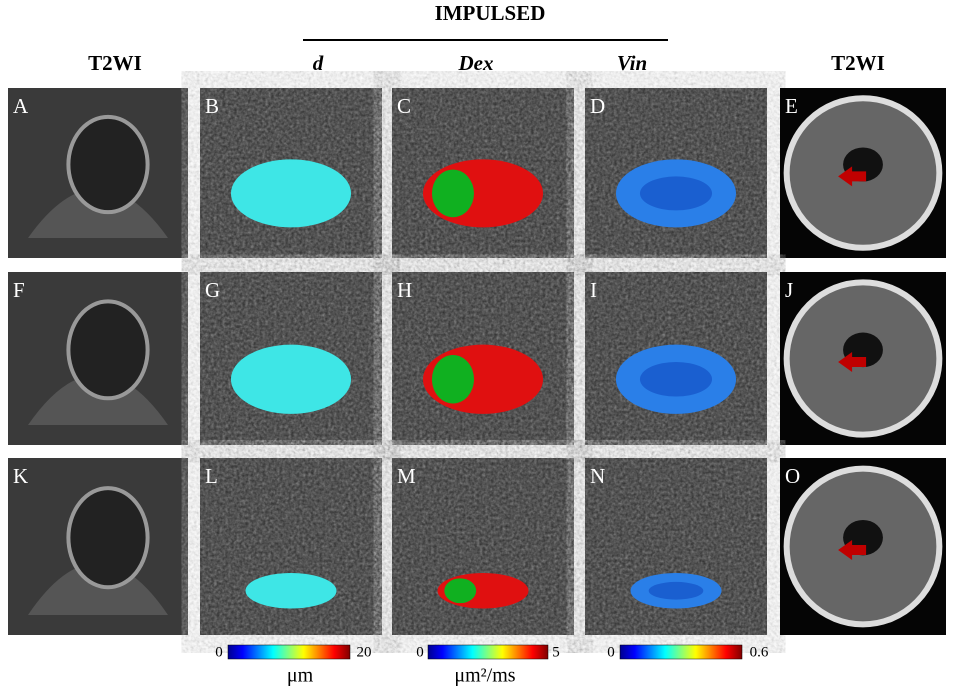 Image resolution: width=955 pixels, height=693 pixels. What do you see at coordinates (20, 476) in the screenshot?
I see `panel-letter: K` at bounding box center [20, 476].